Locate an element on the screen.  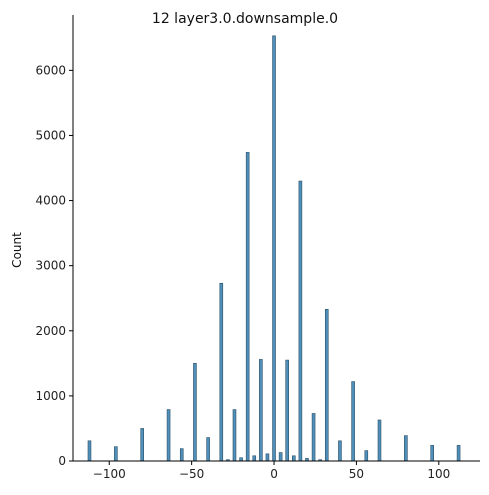
y-tick-label: 0 is located at coordinates (62, 461).